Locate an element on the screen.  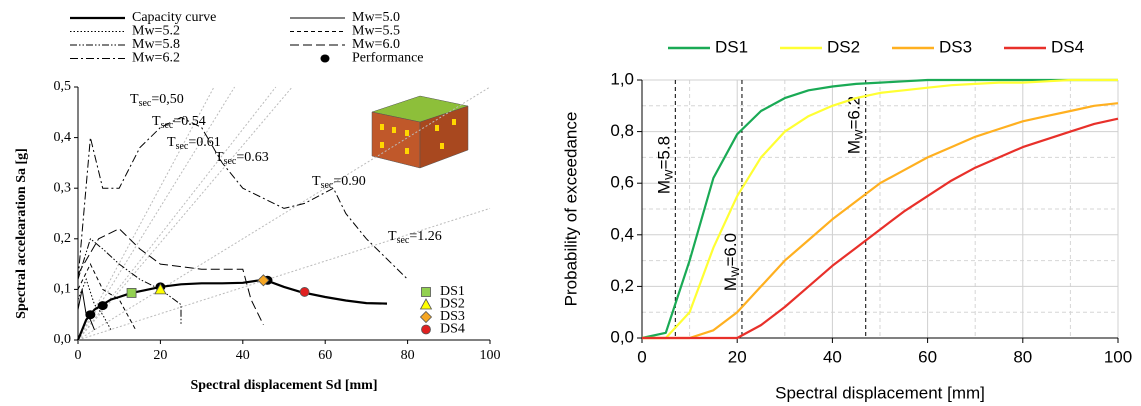
magnitude-label: MW=6.2 is located at coordinates (855, 125).